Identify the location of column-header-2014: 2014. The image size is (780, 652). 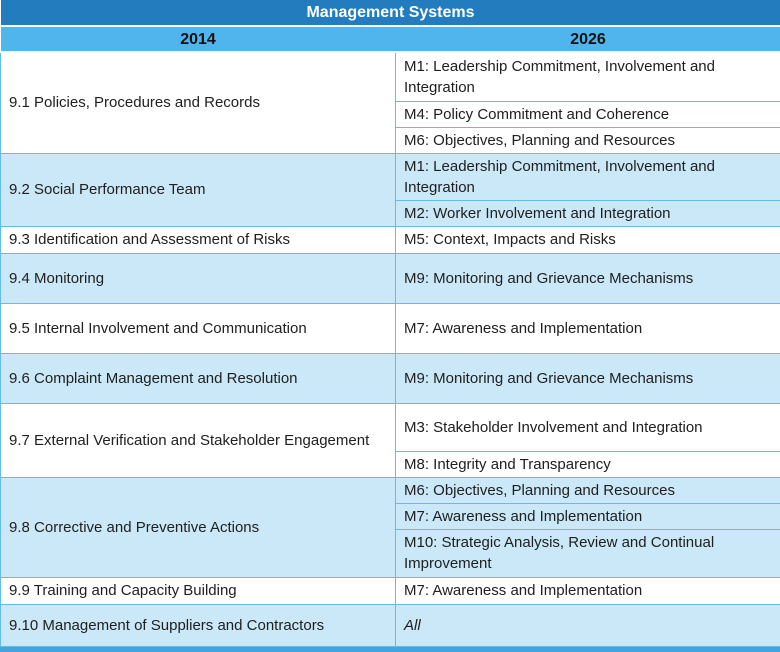
(198, 39).